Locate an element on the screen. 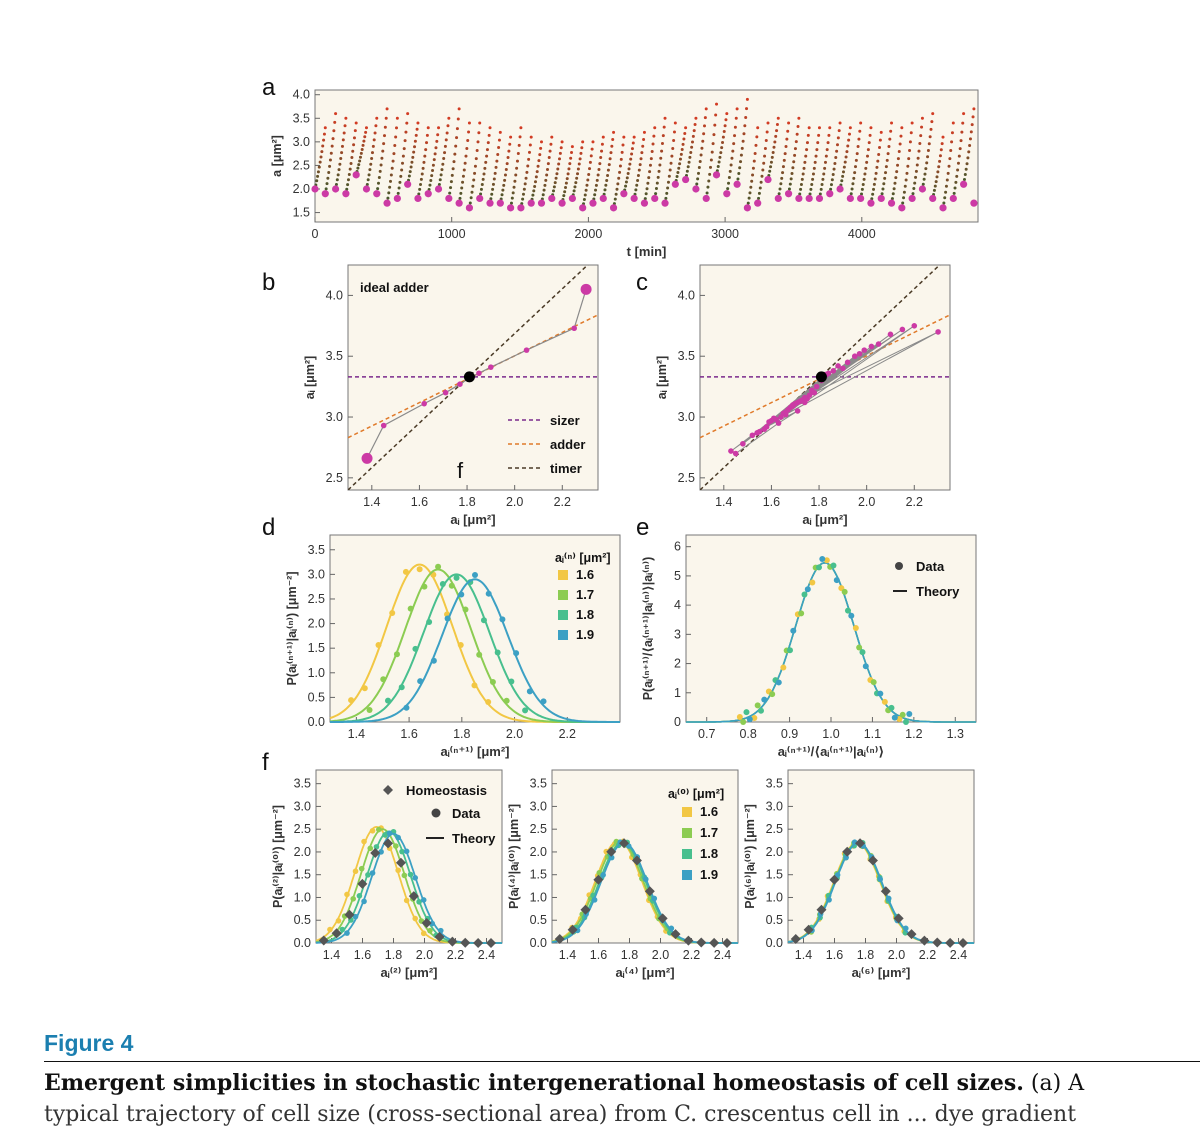 This screenshot has width=1200, height=1130. x-tick-label-f1: 1.6 is located at coordinates (362, 955).